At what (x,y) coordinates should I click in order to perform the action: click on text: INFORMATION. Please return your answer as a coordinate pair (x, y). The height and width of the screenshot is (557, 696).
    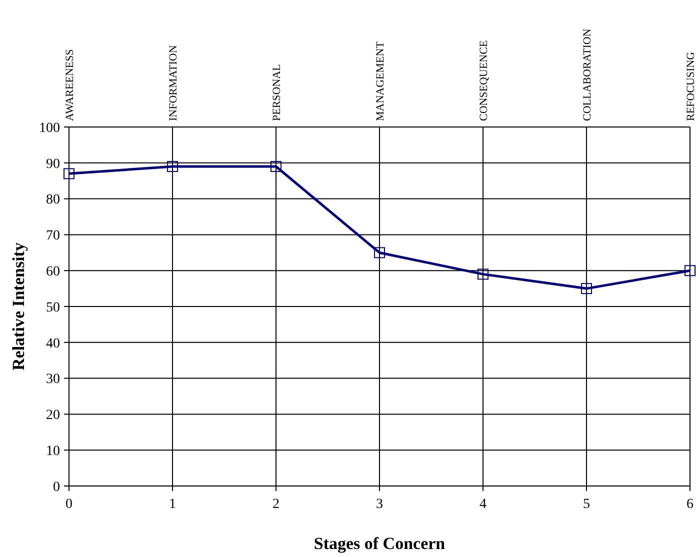
    Looking at the image, I should click on (174, 83).